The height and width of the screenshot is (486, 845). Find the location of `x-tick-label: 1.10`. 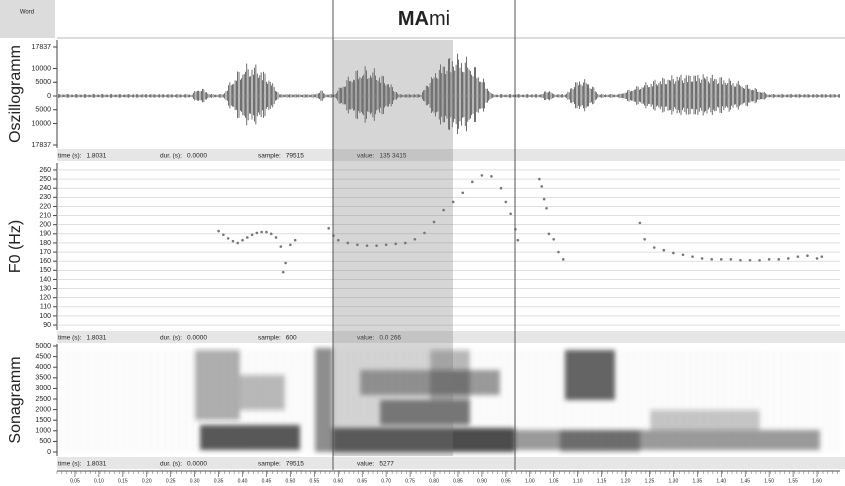

x-tick-label: 1.10 is located at coordinates (578, 481).